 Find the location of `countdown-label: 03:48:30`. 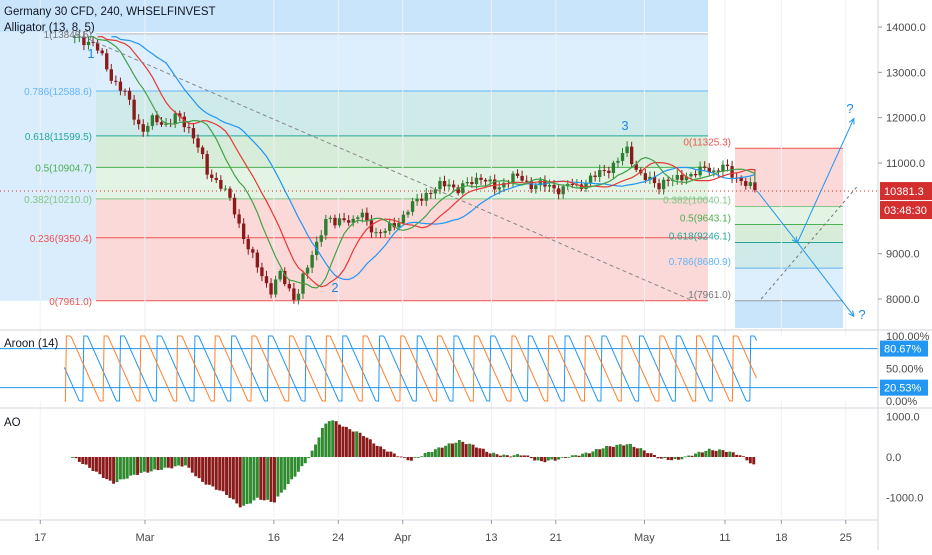

countdown-label: 03:48:30 is located at coordinates (905, 211).